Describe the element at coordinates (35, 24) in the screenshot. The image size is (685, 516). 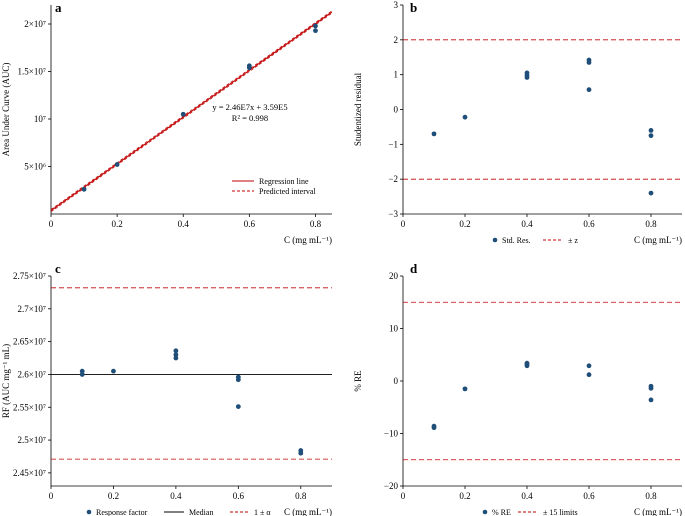
I see `y-tick-label: 2×10⁷` at that location.